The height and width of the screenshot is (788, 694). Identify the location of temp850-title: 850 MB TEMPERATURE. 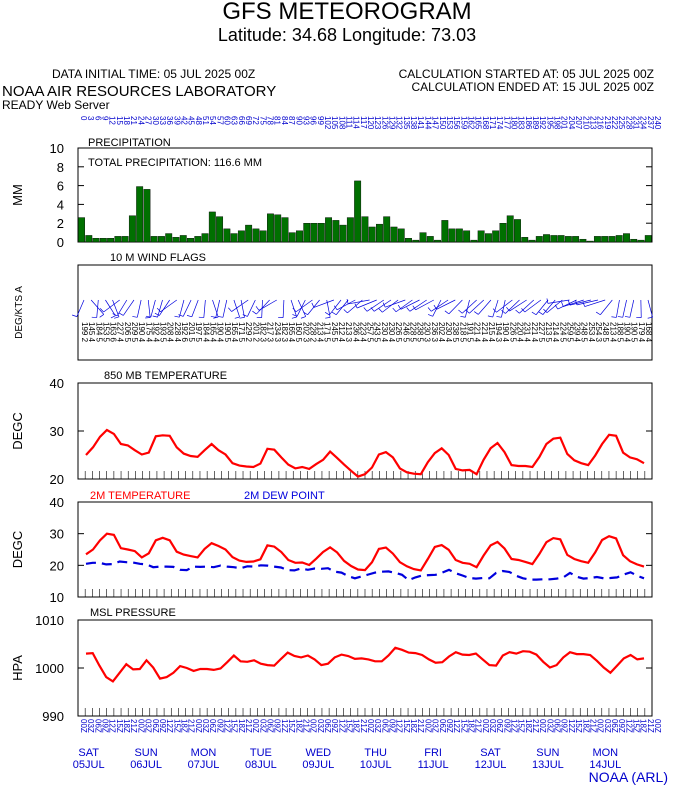
(165, 376).